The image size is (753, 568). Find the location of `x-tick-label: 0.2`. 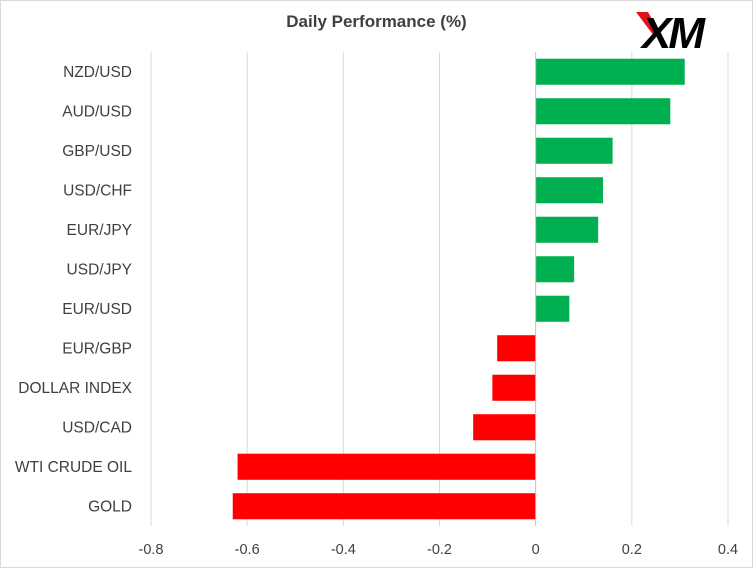

x-tick-label: 0.2 is located at coordinates (632, 550).